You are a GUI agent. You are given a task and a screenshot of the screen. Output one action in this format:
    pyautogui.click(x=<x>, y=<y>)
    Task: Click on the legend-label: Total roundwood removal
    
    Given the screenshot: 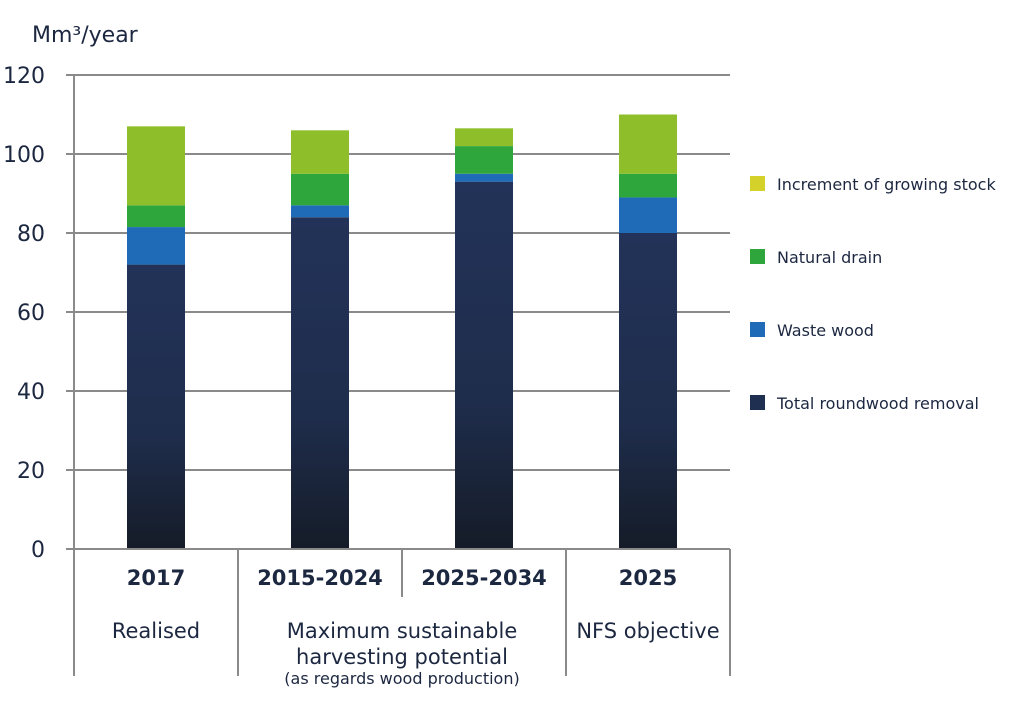 What is the action you would take?
    pyautogui.click(x=877, y=403)
    